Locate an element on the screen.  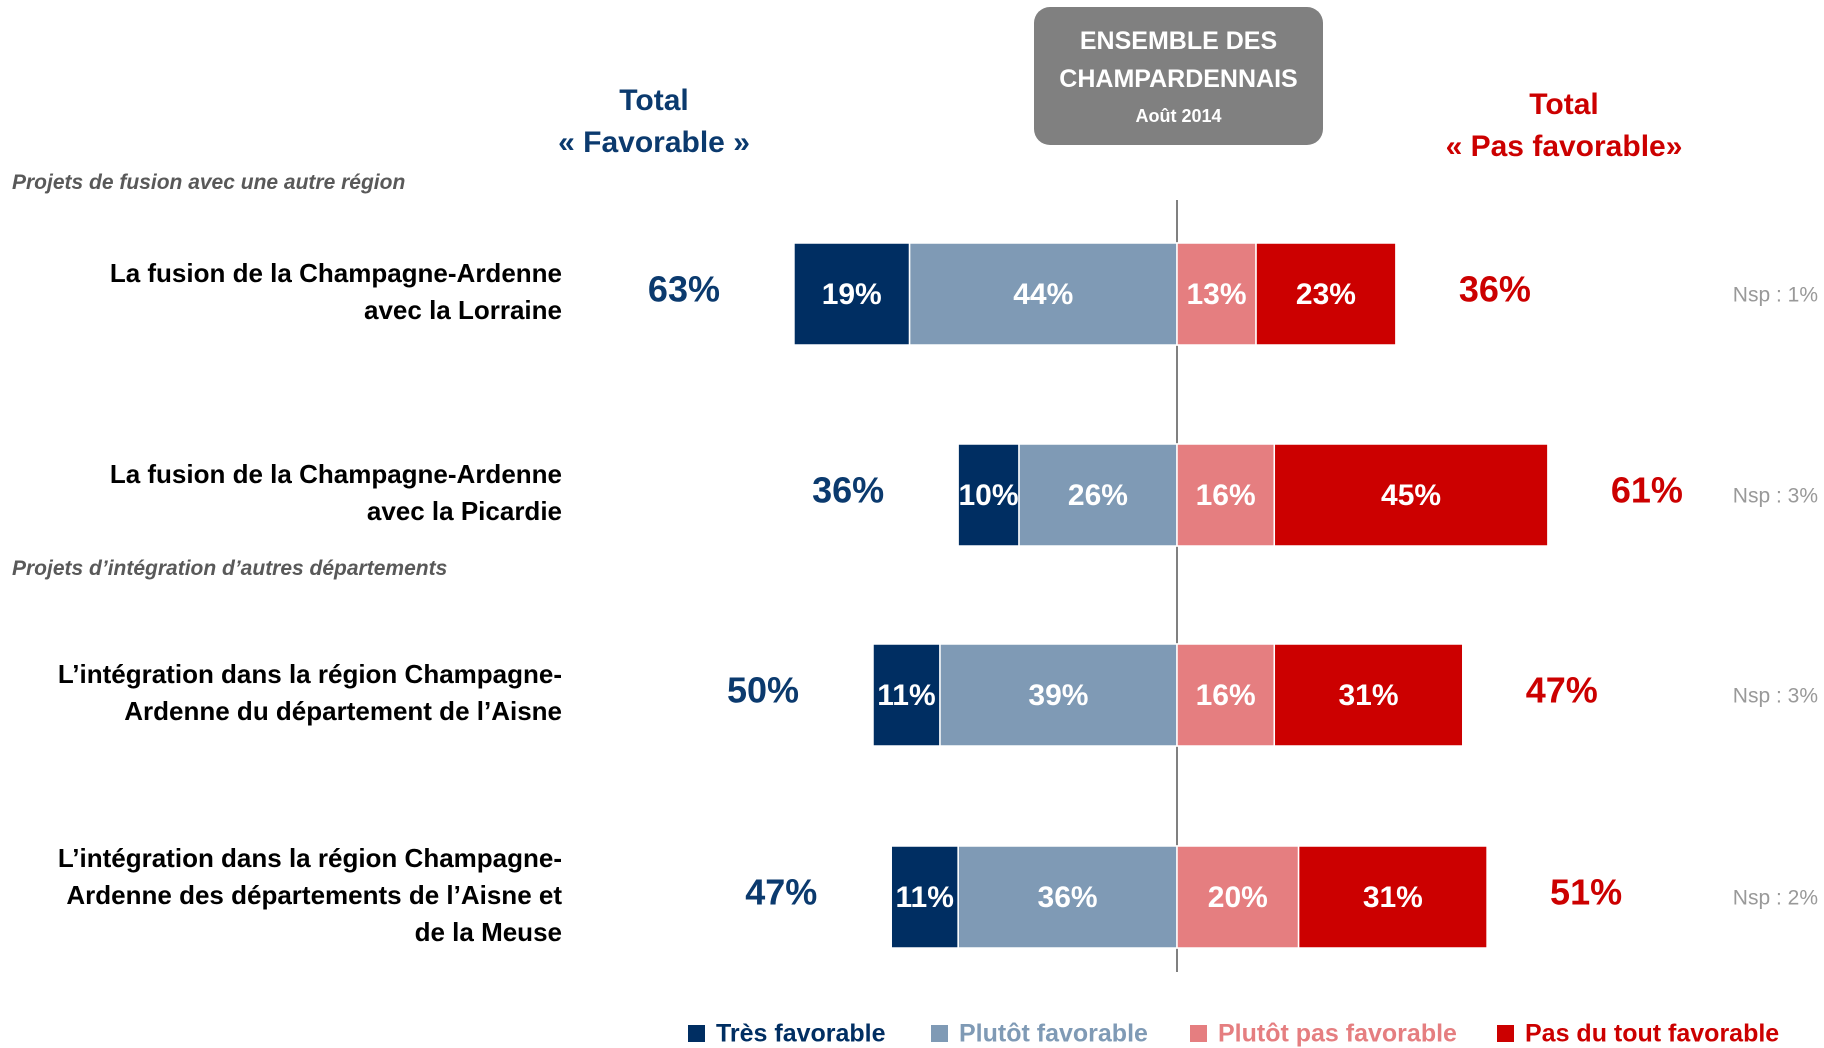
bar-label: 19% is located at coordinates (852, 294).